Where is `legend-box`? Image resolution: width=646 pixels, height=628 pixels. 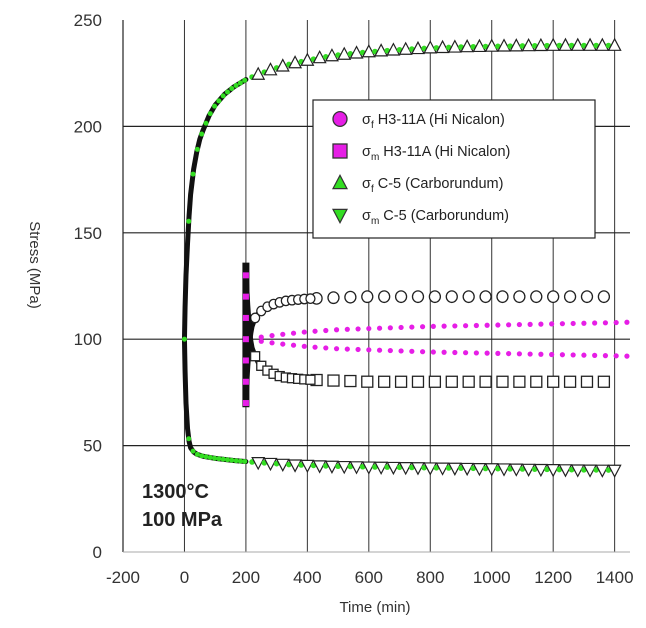 legend-box is located at coordinates (454, 169).